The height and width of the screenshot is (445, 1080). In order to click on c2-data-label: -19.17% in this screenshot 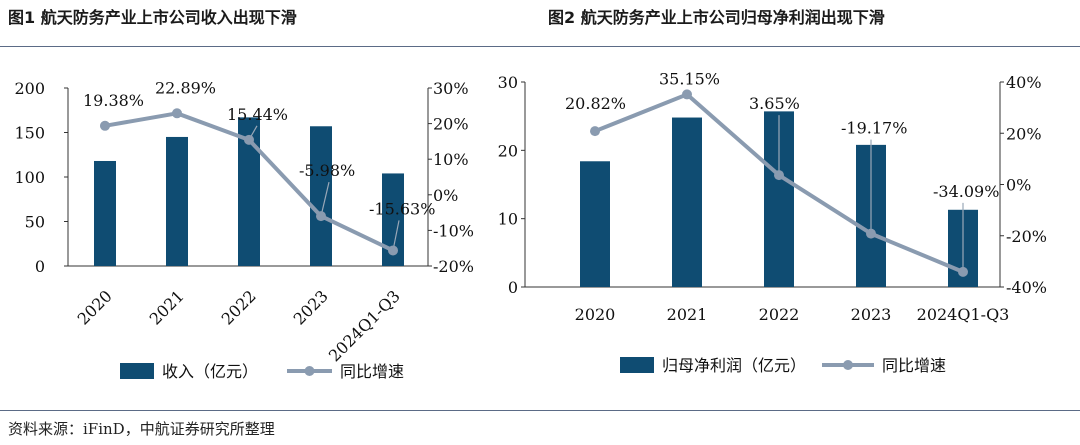, I will do `click(874, 128)`.